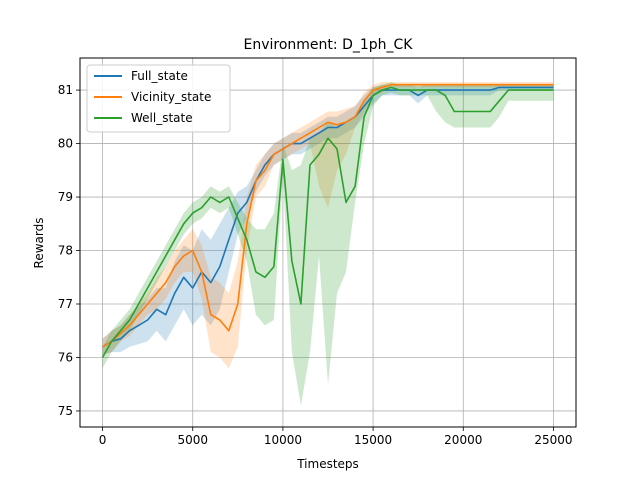 This screenshot has width=640, height=480. I want to click on y-tick-label: 80, so click(65, 144).